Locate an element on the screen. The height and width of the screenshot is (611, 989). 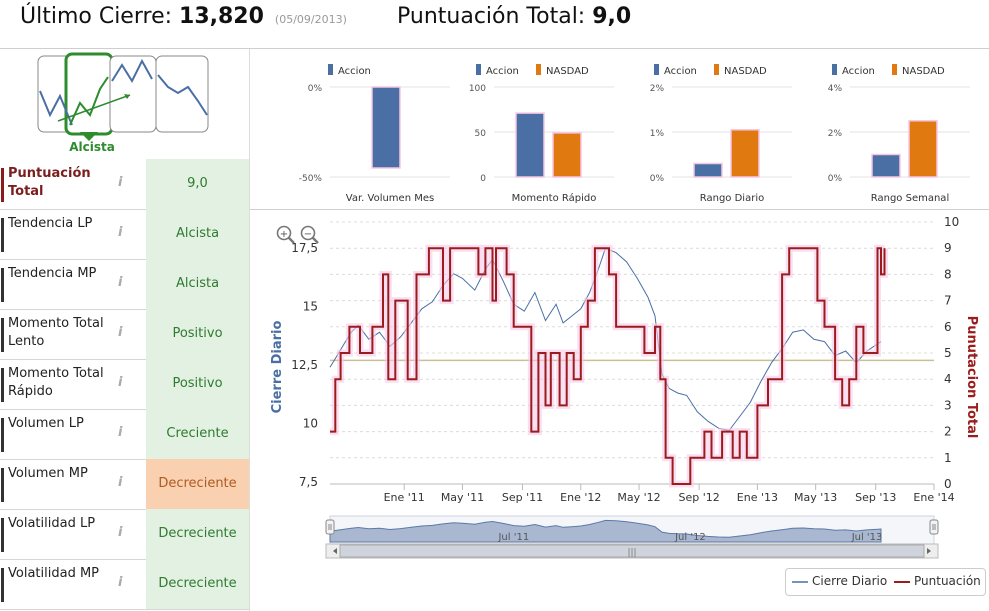
zoom-in-icon: + is located at coordinates (285, 234).